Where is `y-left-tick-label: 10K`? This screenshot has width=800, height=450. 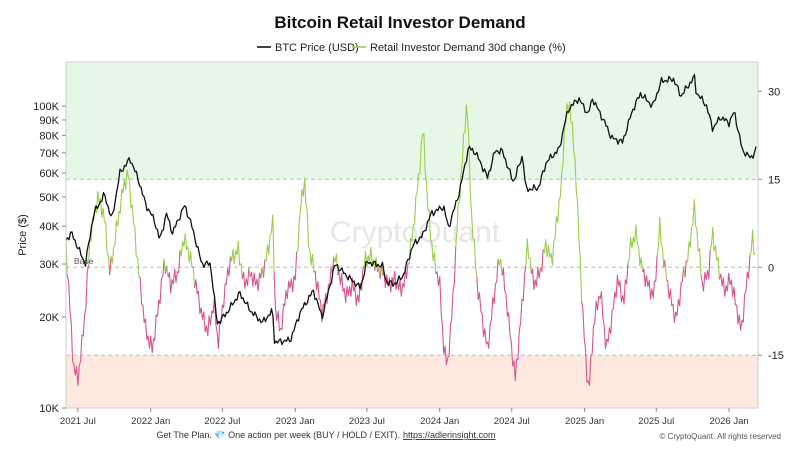 y-left-tick-label: 10K is located at coordinates (49, 409).